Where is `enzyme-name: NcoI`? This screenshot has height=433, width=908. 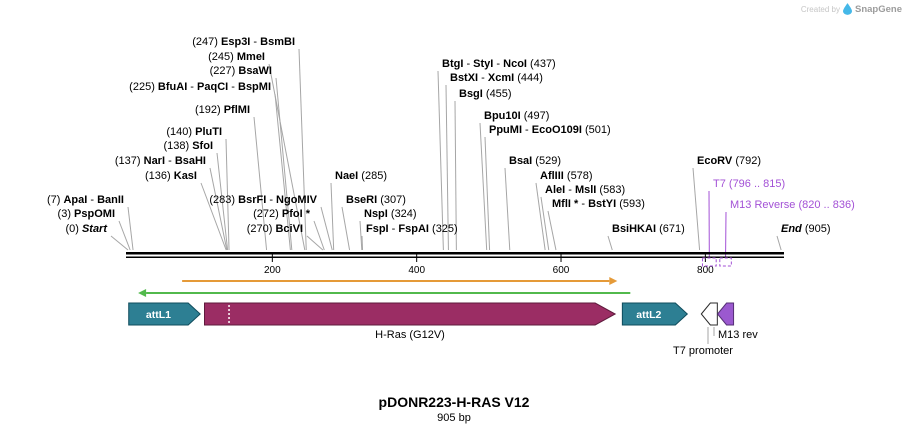 enzyme-name: NcoI is located at coordinates (515, 64).